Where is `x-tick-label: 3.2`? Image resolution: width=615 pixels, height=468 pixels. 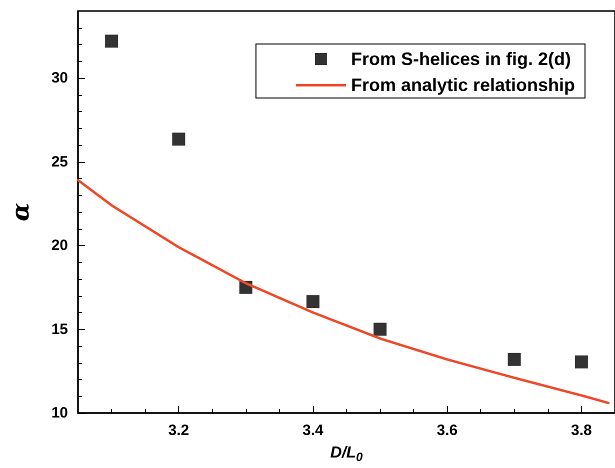 x-tick-label: 3.2 is located at coordinates (179, 430).